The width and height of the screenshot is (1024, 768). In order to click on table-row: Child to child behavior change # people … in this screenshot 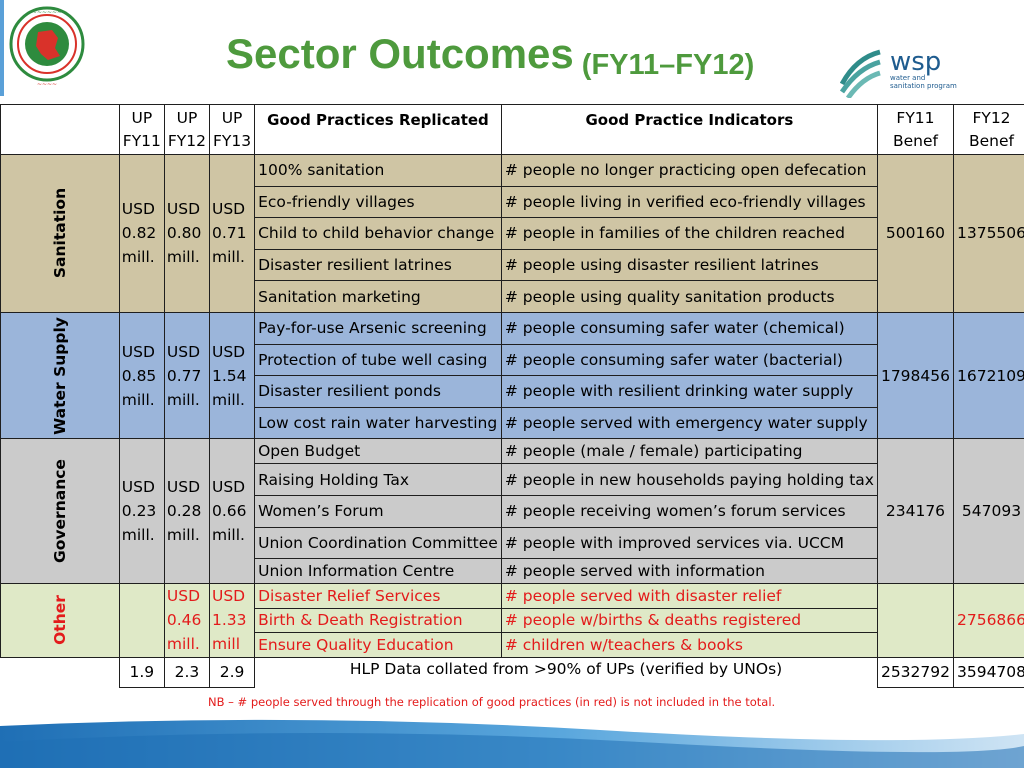, I will do `click(512, 233)`.